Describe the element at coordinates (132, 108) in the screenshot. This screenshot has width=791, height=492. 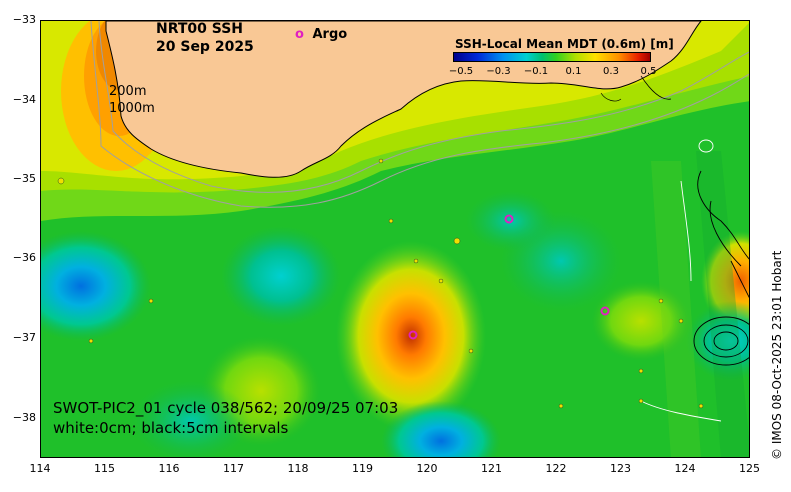
I see `isobath-1000m-label: 1000m` at that location.